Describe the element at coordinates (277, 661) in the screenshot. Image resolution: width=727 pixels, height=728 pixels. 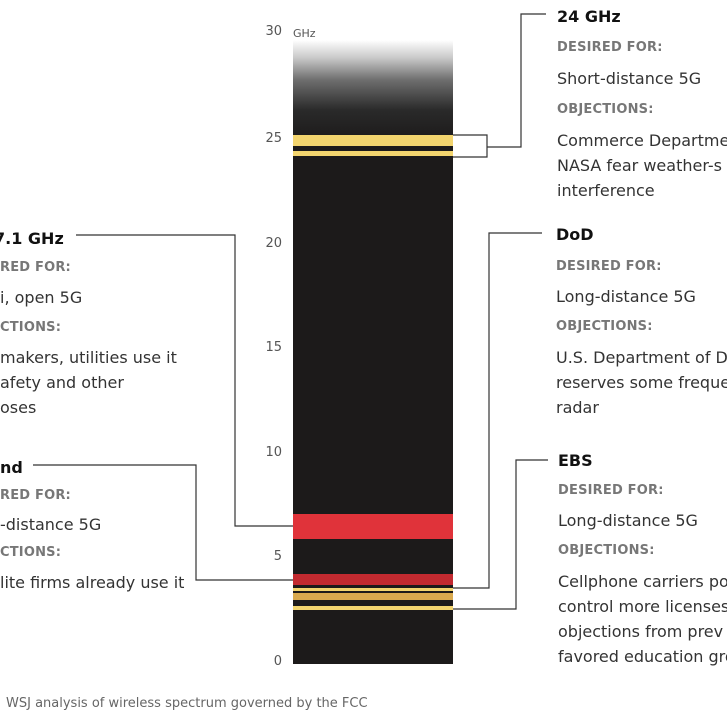
I see `tick-0: 0` at that location.